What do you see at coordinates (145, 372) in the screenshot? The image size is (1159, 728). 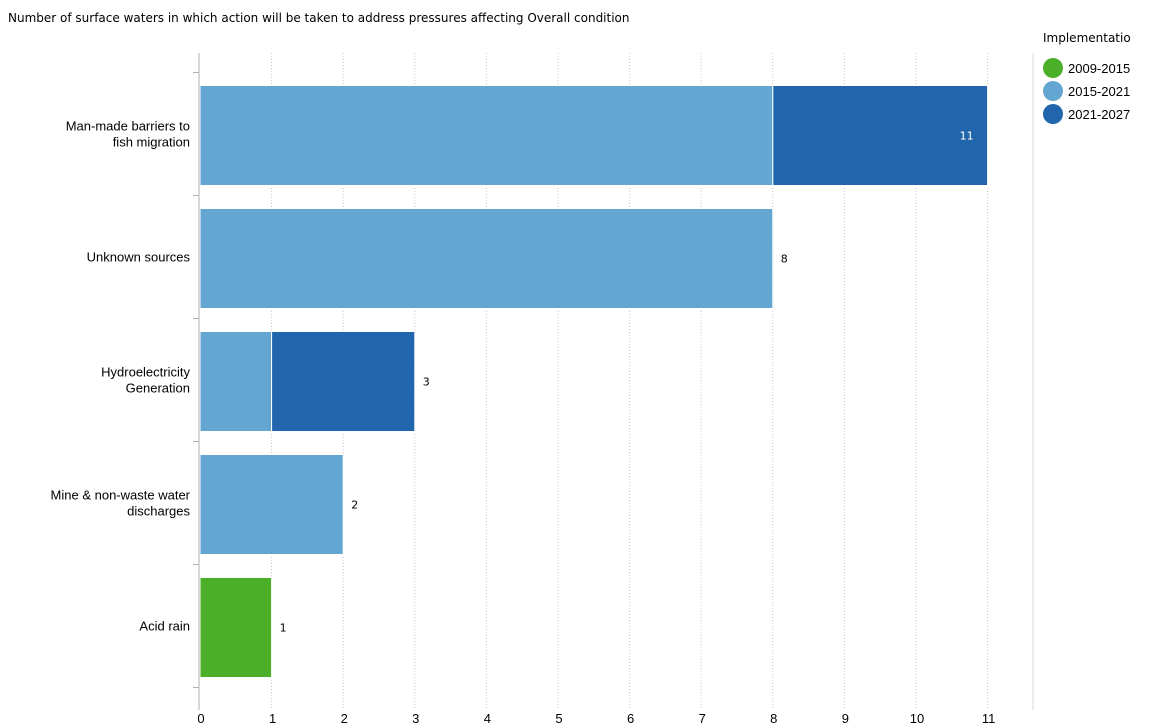 I see `category-label: Hydroelectricity` at bounding box center [145, 372].